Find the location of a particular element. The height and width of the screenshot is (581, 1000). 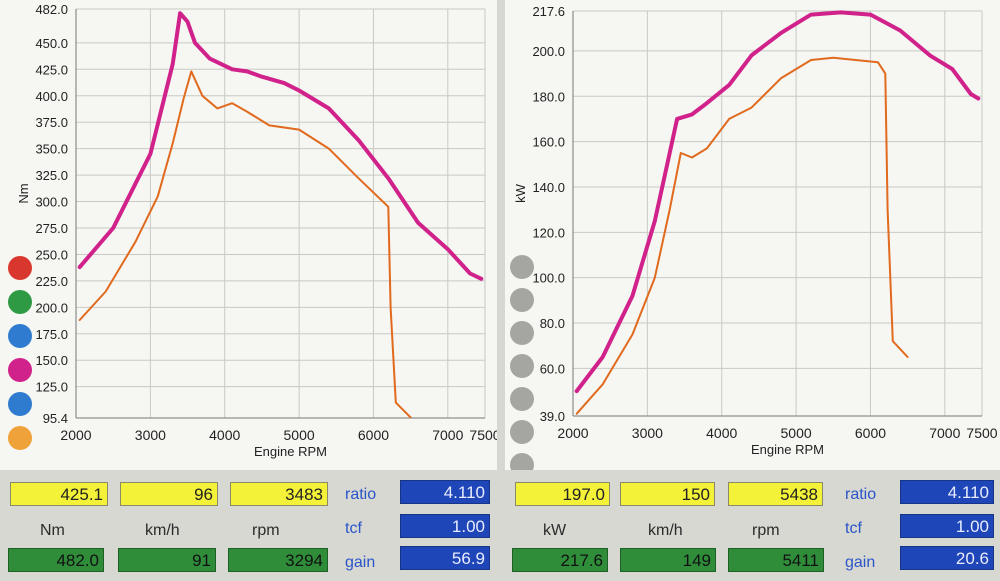

power-peak-value: 217.6 is located at coordinates (560, 560).